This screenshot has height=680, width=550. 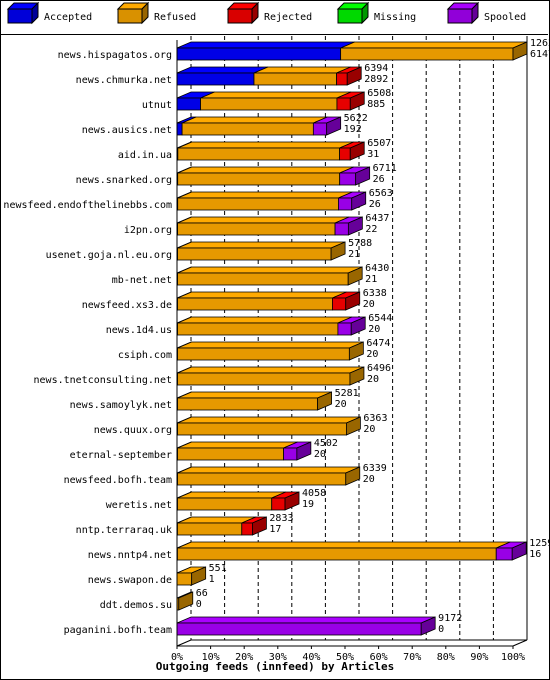 What do you see at coordinates (275, 666) in the screenshot?
I see `x-axis-title: Outgoing feeds (innfeed) by Articles` at bounding box center [275, 666].